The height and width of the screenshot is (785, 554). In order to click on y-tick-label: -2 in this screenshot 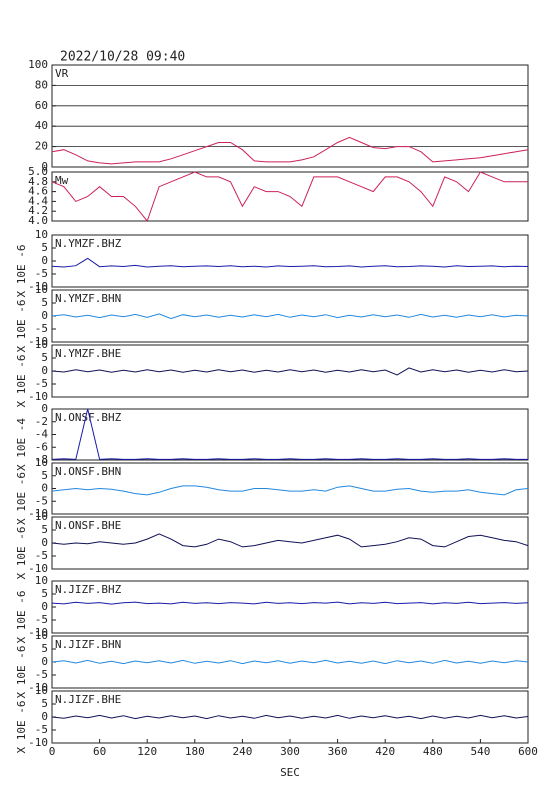, I will do `click(41, 421)`.